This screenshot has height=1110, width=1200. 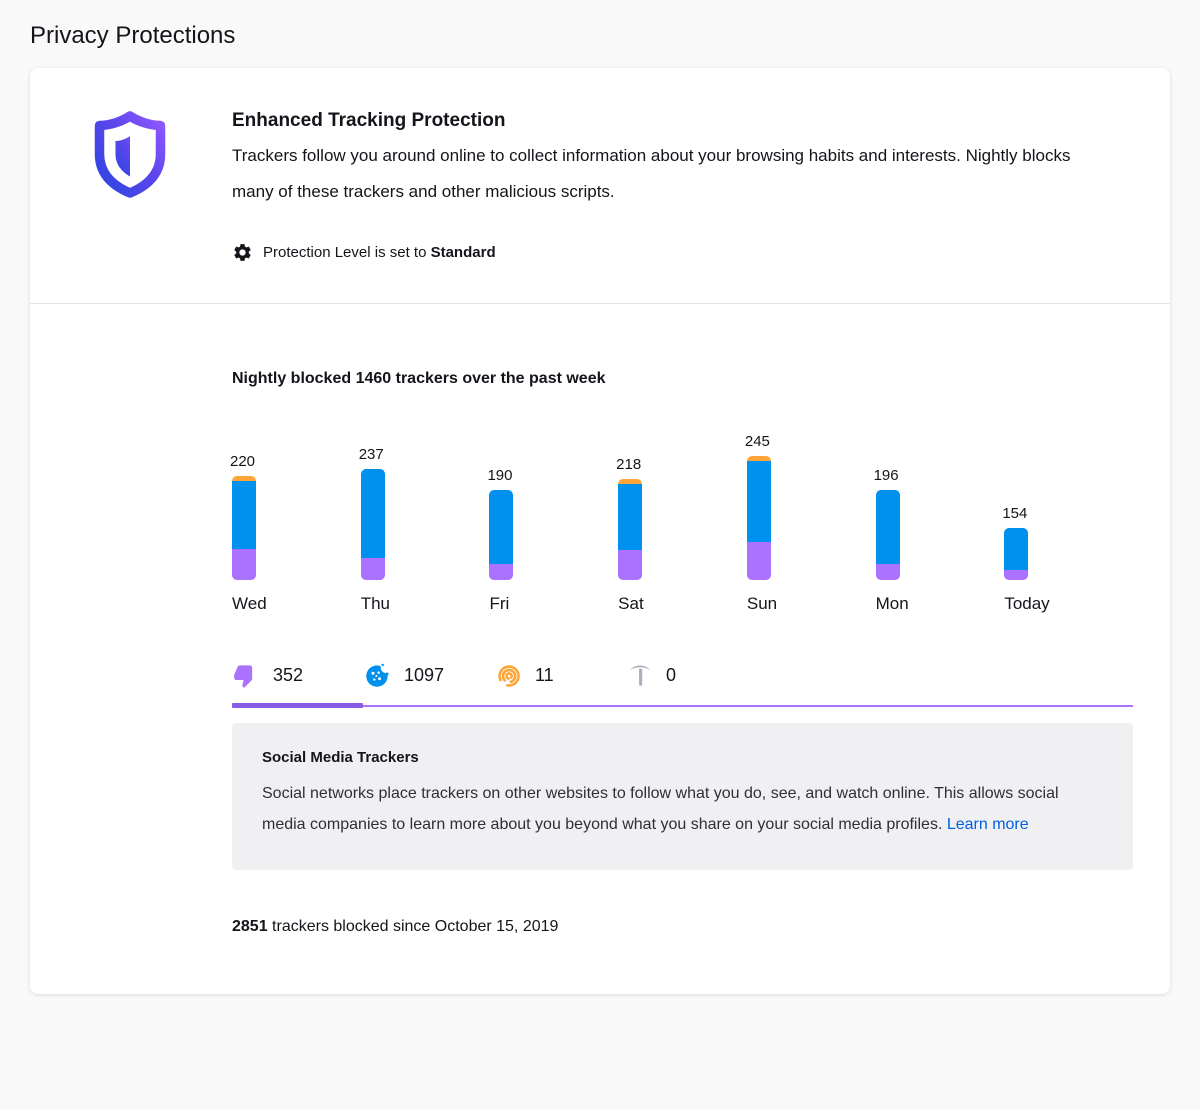 I want to click on learn-more-link: Learn more, so click(x=987, y=824).